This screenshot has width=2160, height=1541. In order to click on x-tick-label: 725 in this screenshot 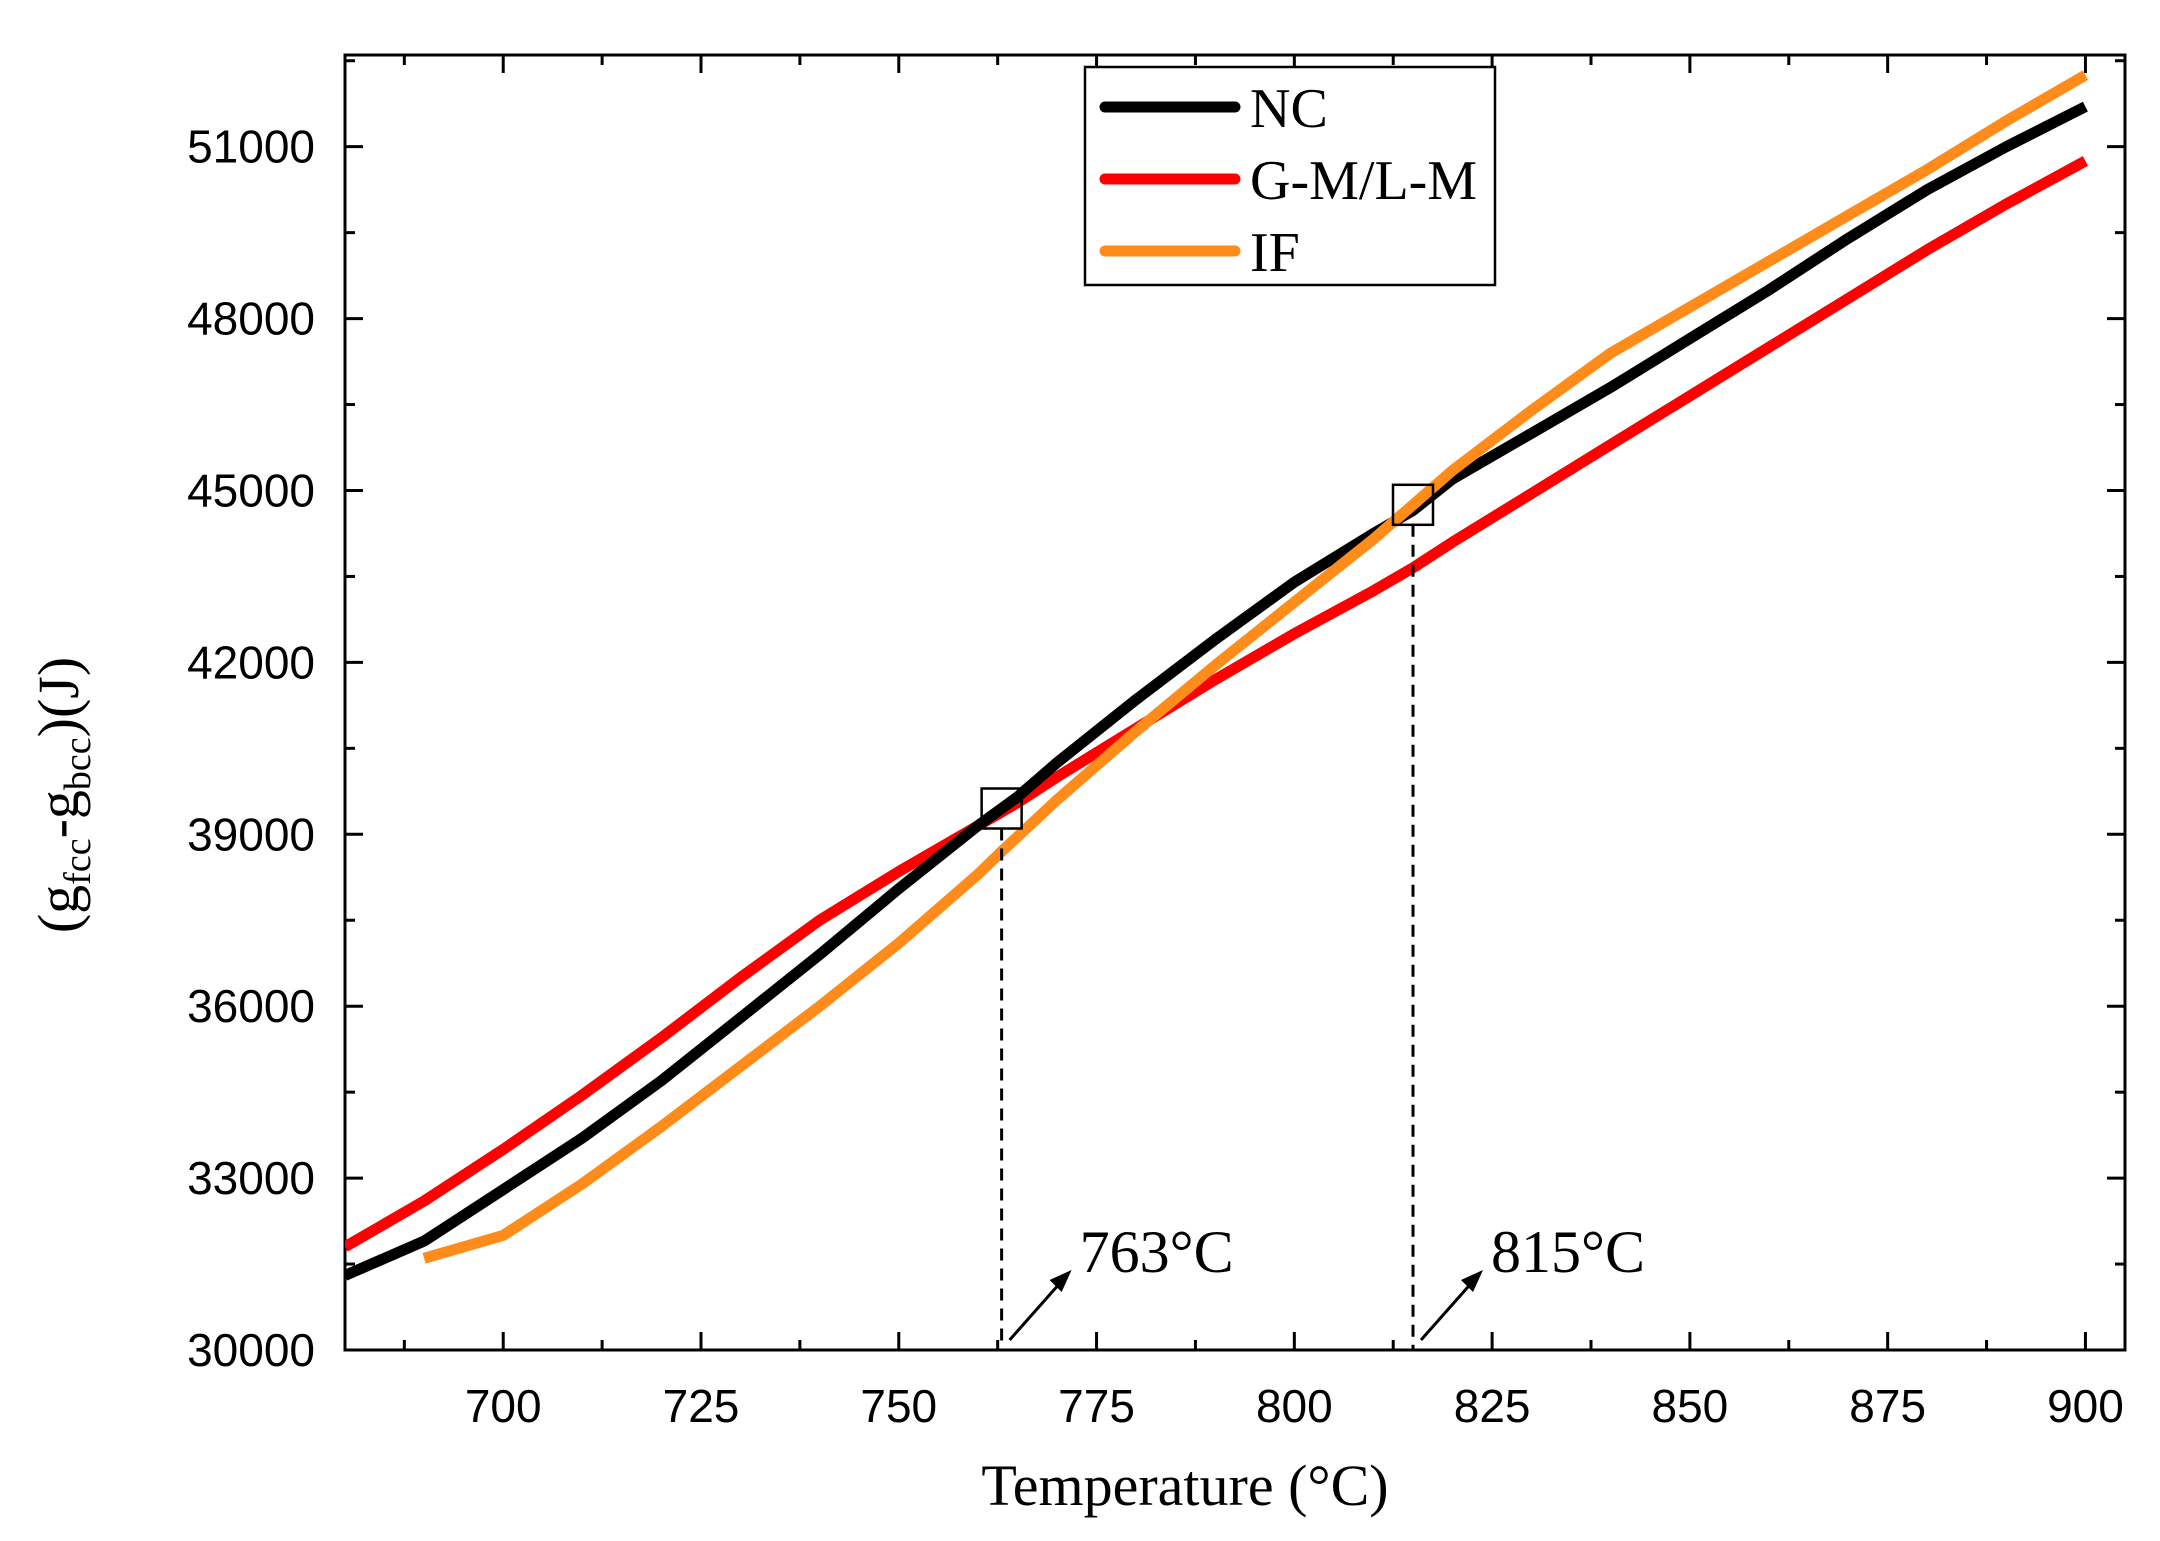, I will do `click(701, 1406)`.